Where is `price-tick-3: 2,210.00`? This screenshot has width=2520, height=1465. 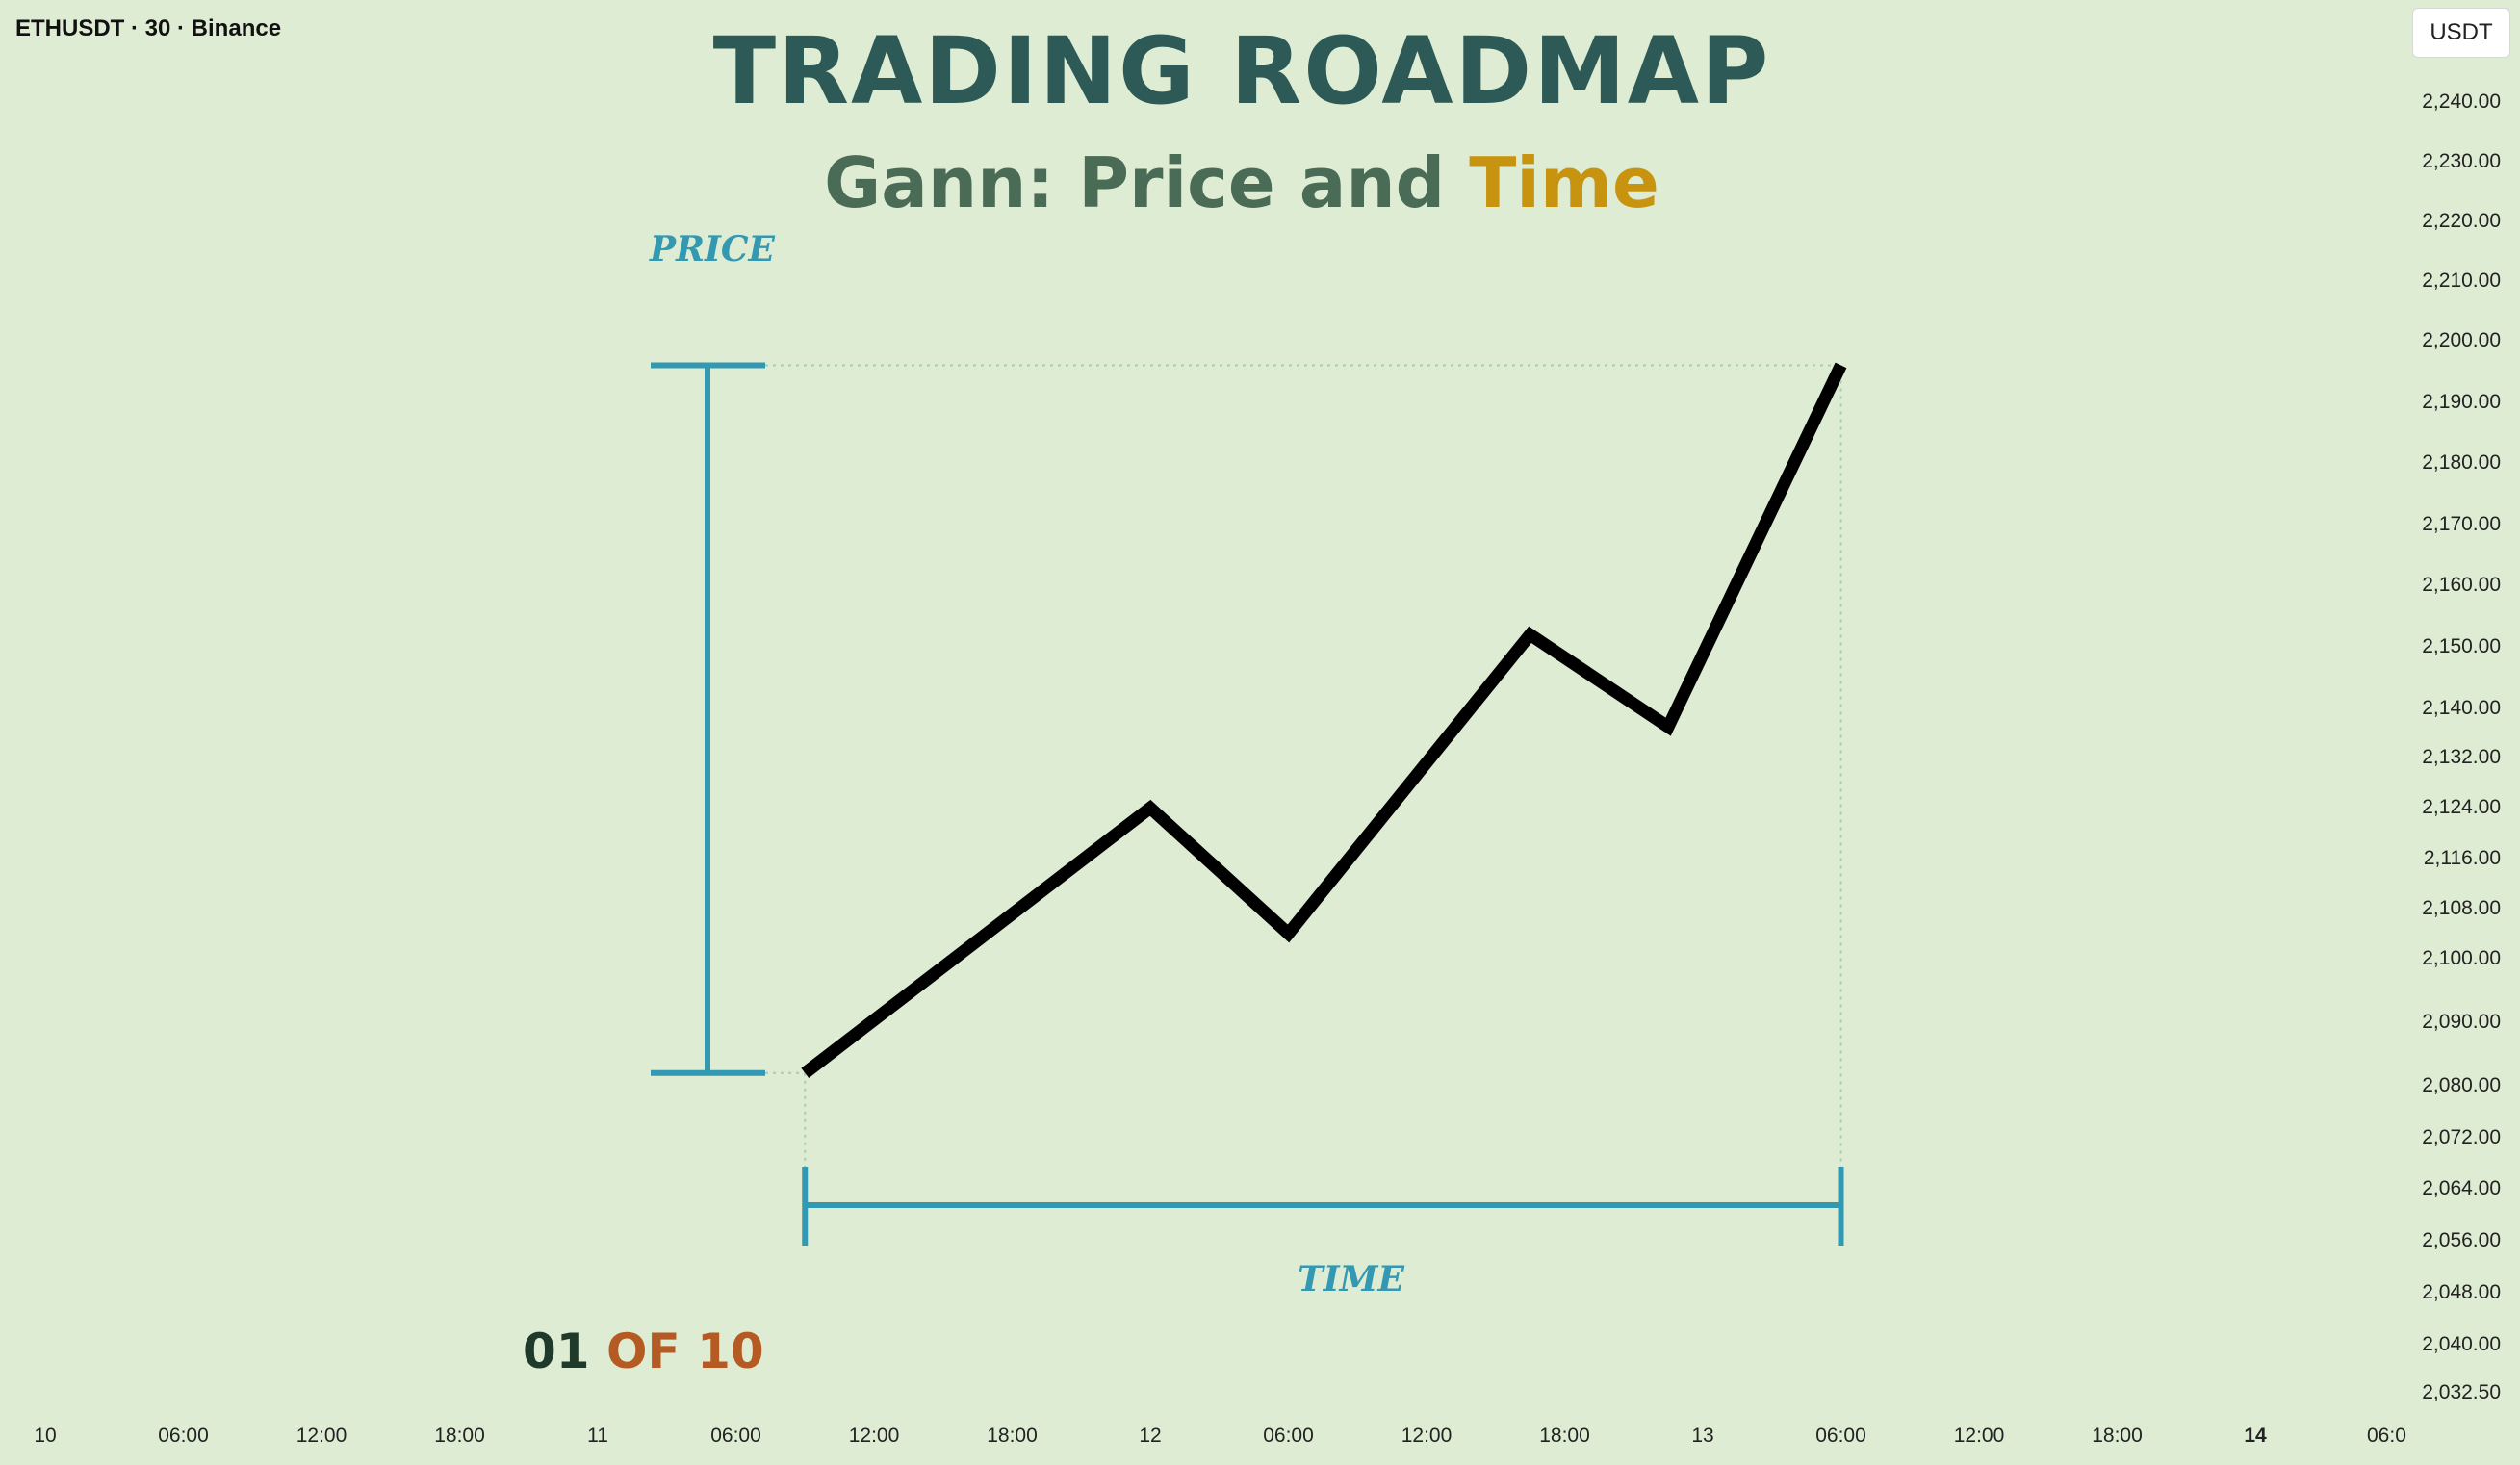
price-tick-3: 2,210.00 is located at coordinates (2462, 281).